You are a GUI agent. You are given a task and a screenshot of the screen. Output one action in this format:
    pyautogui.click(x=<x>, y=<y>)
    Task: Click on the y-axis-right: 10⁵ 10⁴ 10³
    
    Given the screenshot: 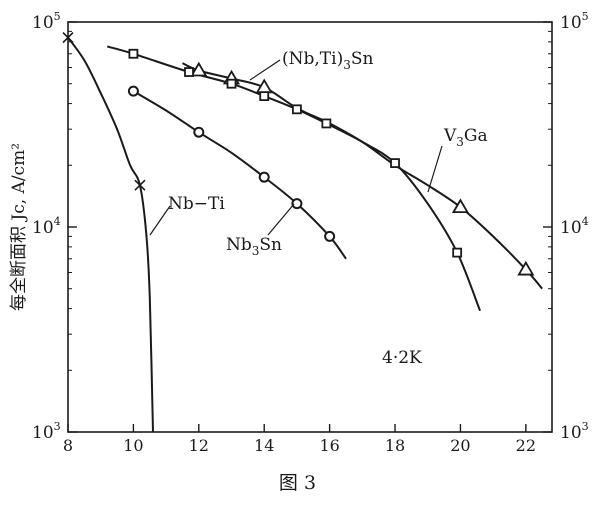 What is the action you would take?
    pyautogui.click(x=566, y=226)
    